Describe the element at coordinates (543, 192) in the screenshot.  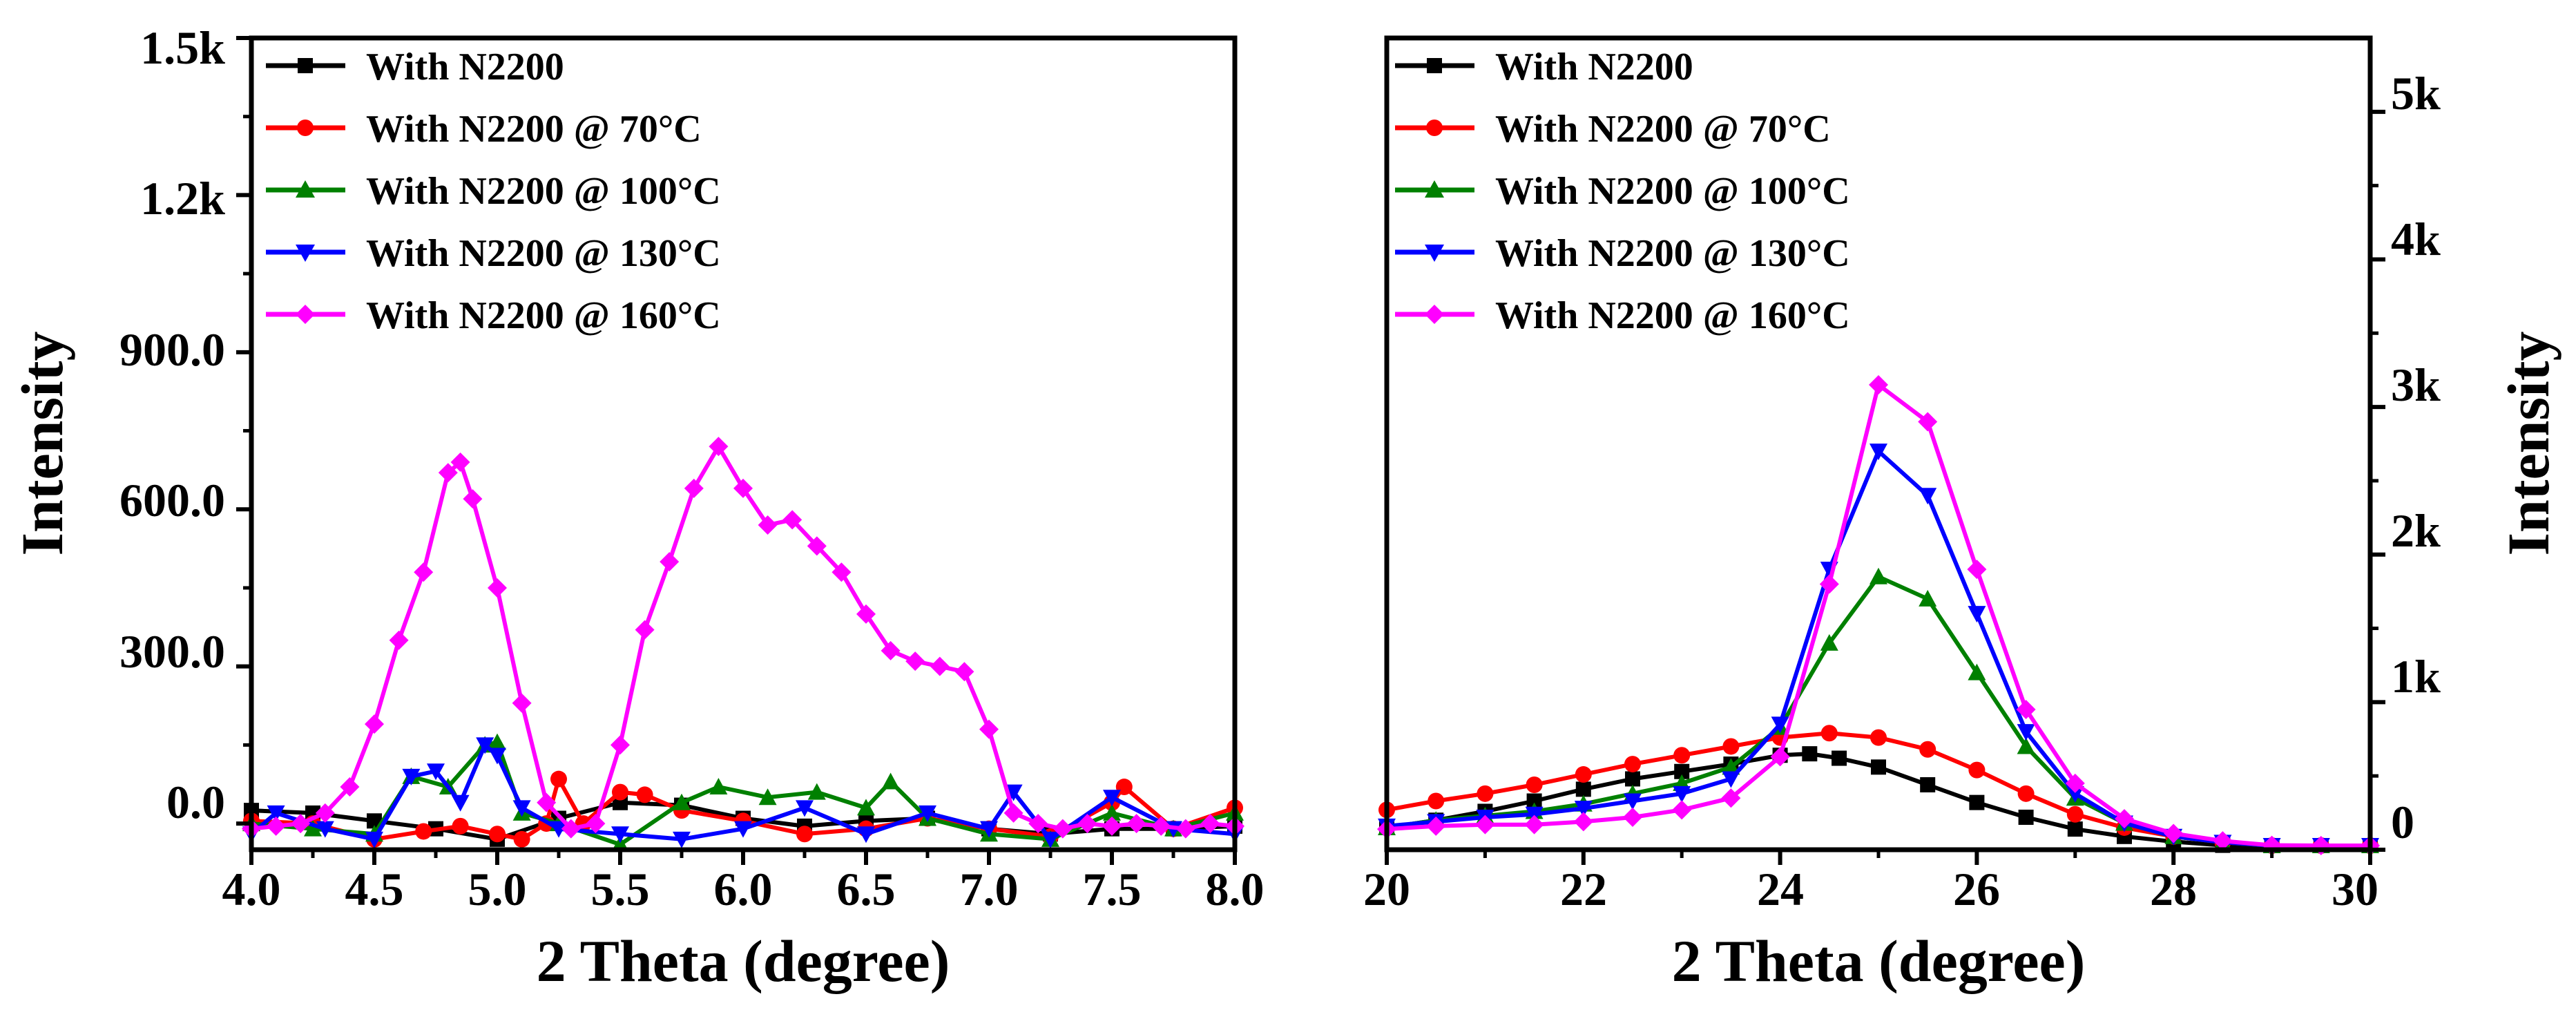
I see `left-legend-label: With N2200 @ 100°C` at that location.